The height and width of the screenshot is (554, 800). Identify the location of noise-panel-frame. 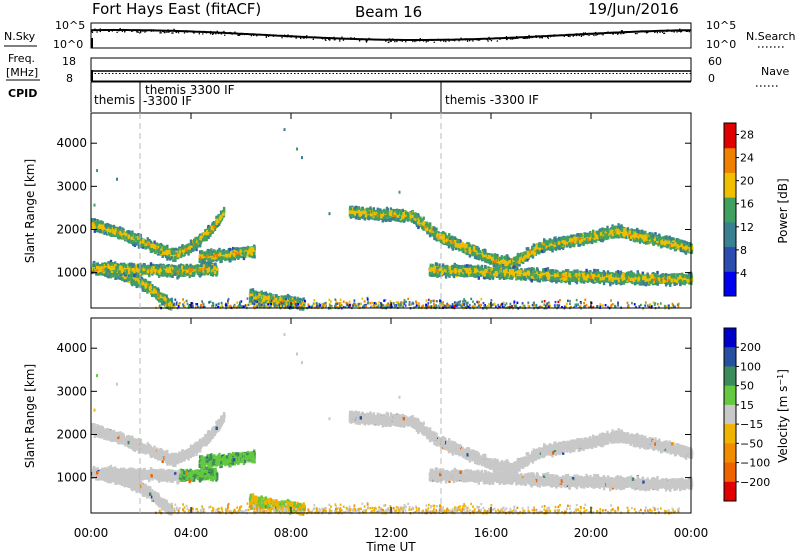
(391, 35).